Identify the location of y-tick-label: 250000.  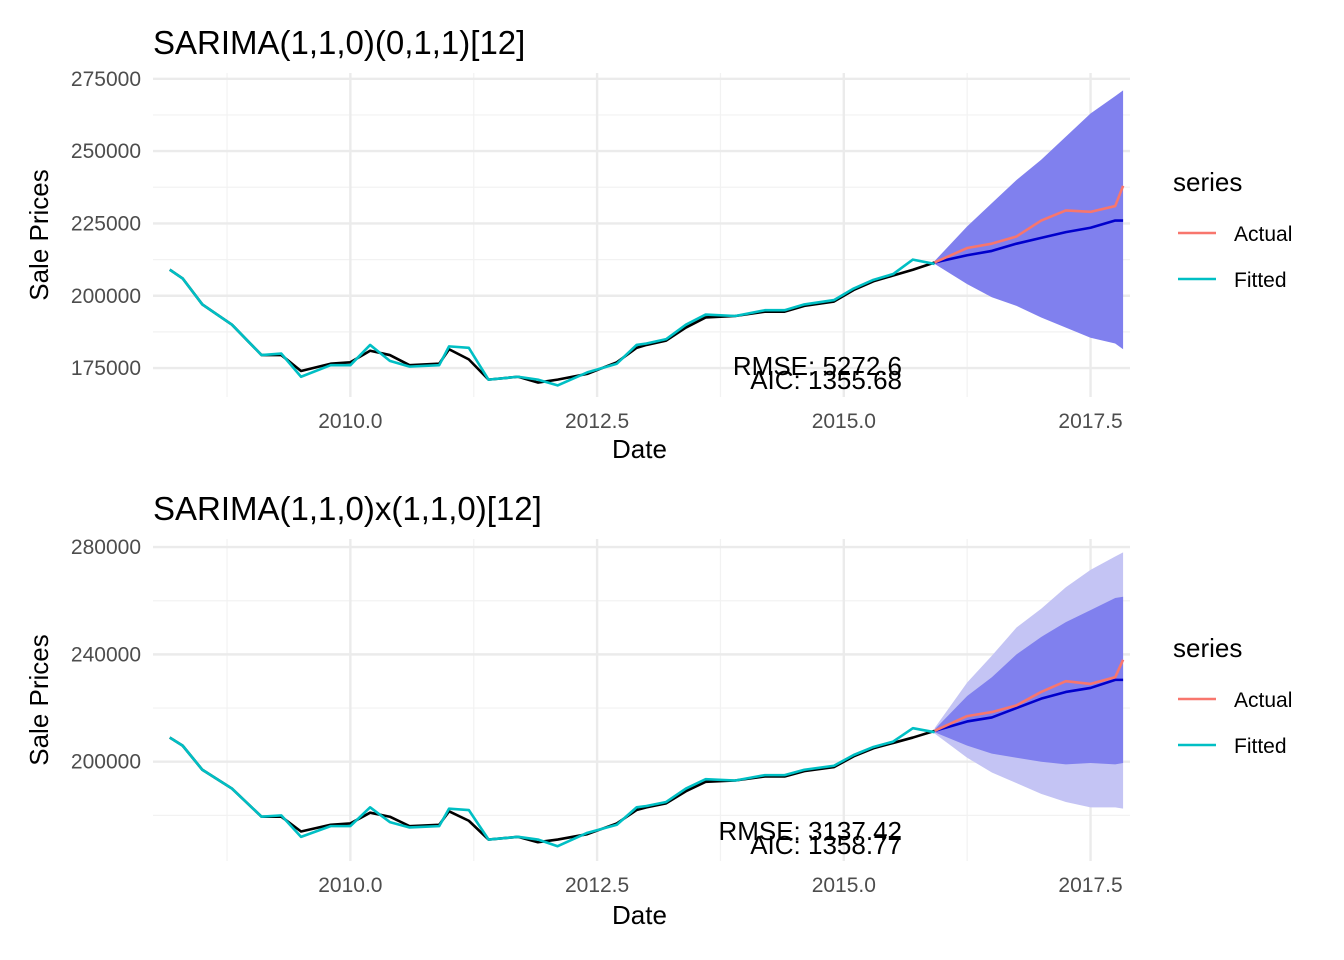
(106, 151).